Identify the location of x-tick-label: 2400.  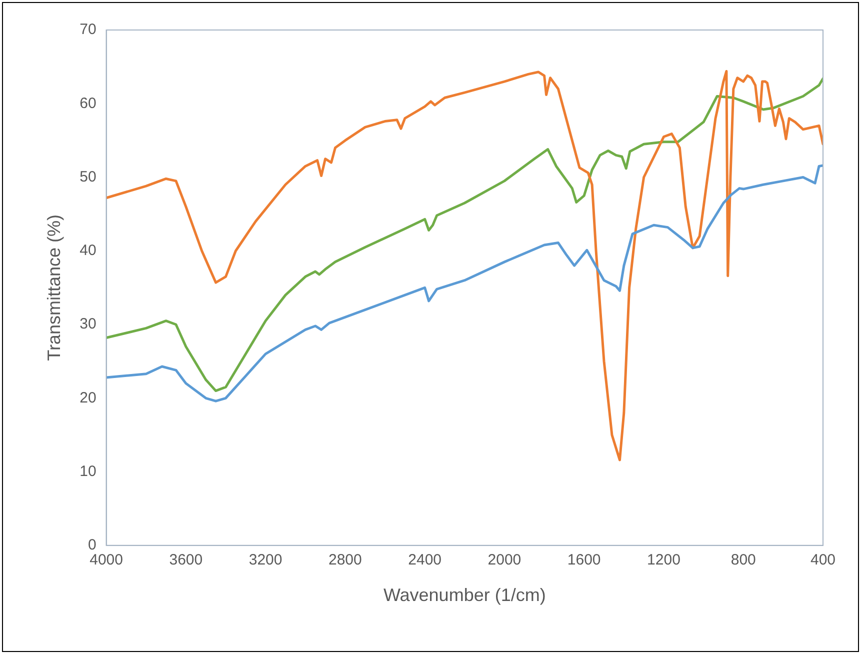
(425, 560).